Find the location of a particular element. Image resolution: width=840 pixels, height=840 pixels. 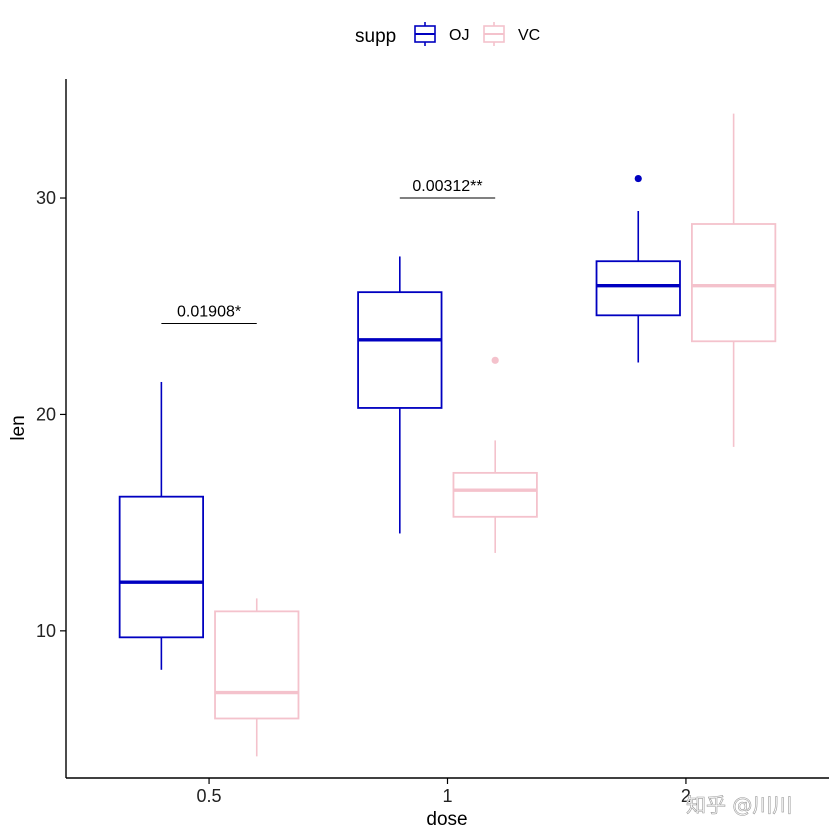

watermark-text: 知乎 @川川 is located at coordinates (739, 805).